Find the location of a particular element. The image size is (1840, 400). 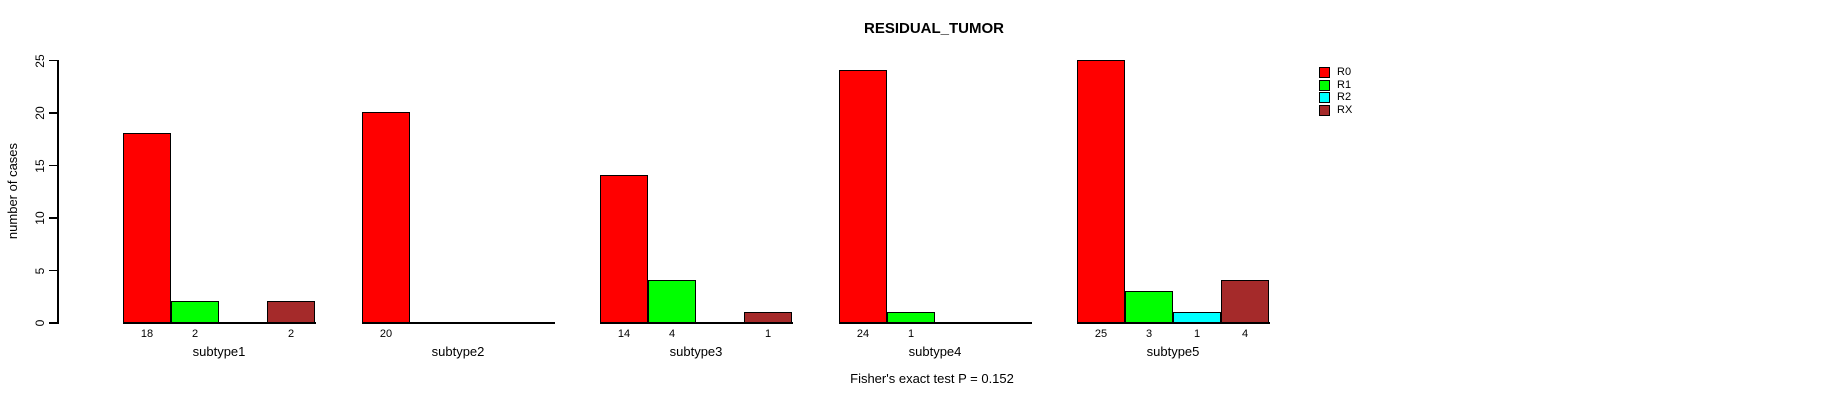

category-label-subtype4: subtype4 is located at coordinates (935, 351).